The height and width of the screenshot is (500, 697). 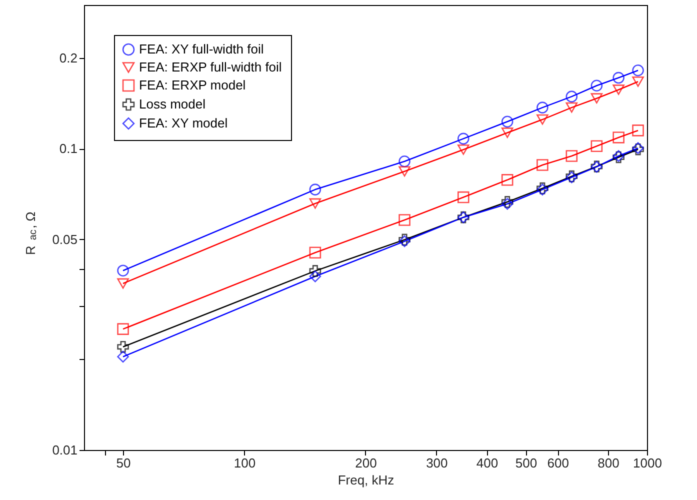 I want to click on y-tick-label: 0.01, so click(x=65, y=450).